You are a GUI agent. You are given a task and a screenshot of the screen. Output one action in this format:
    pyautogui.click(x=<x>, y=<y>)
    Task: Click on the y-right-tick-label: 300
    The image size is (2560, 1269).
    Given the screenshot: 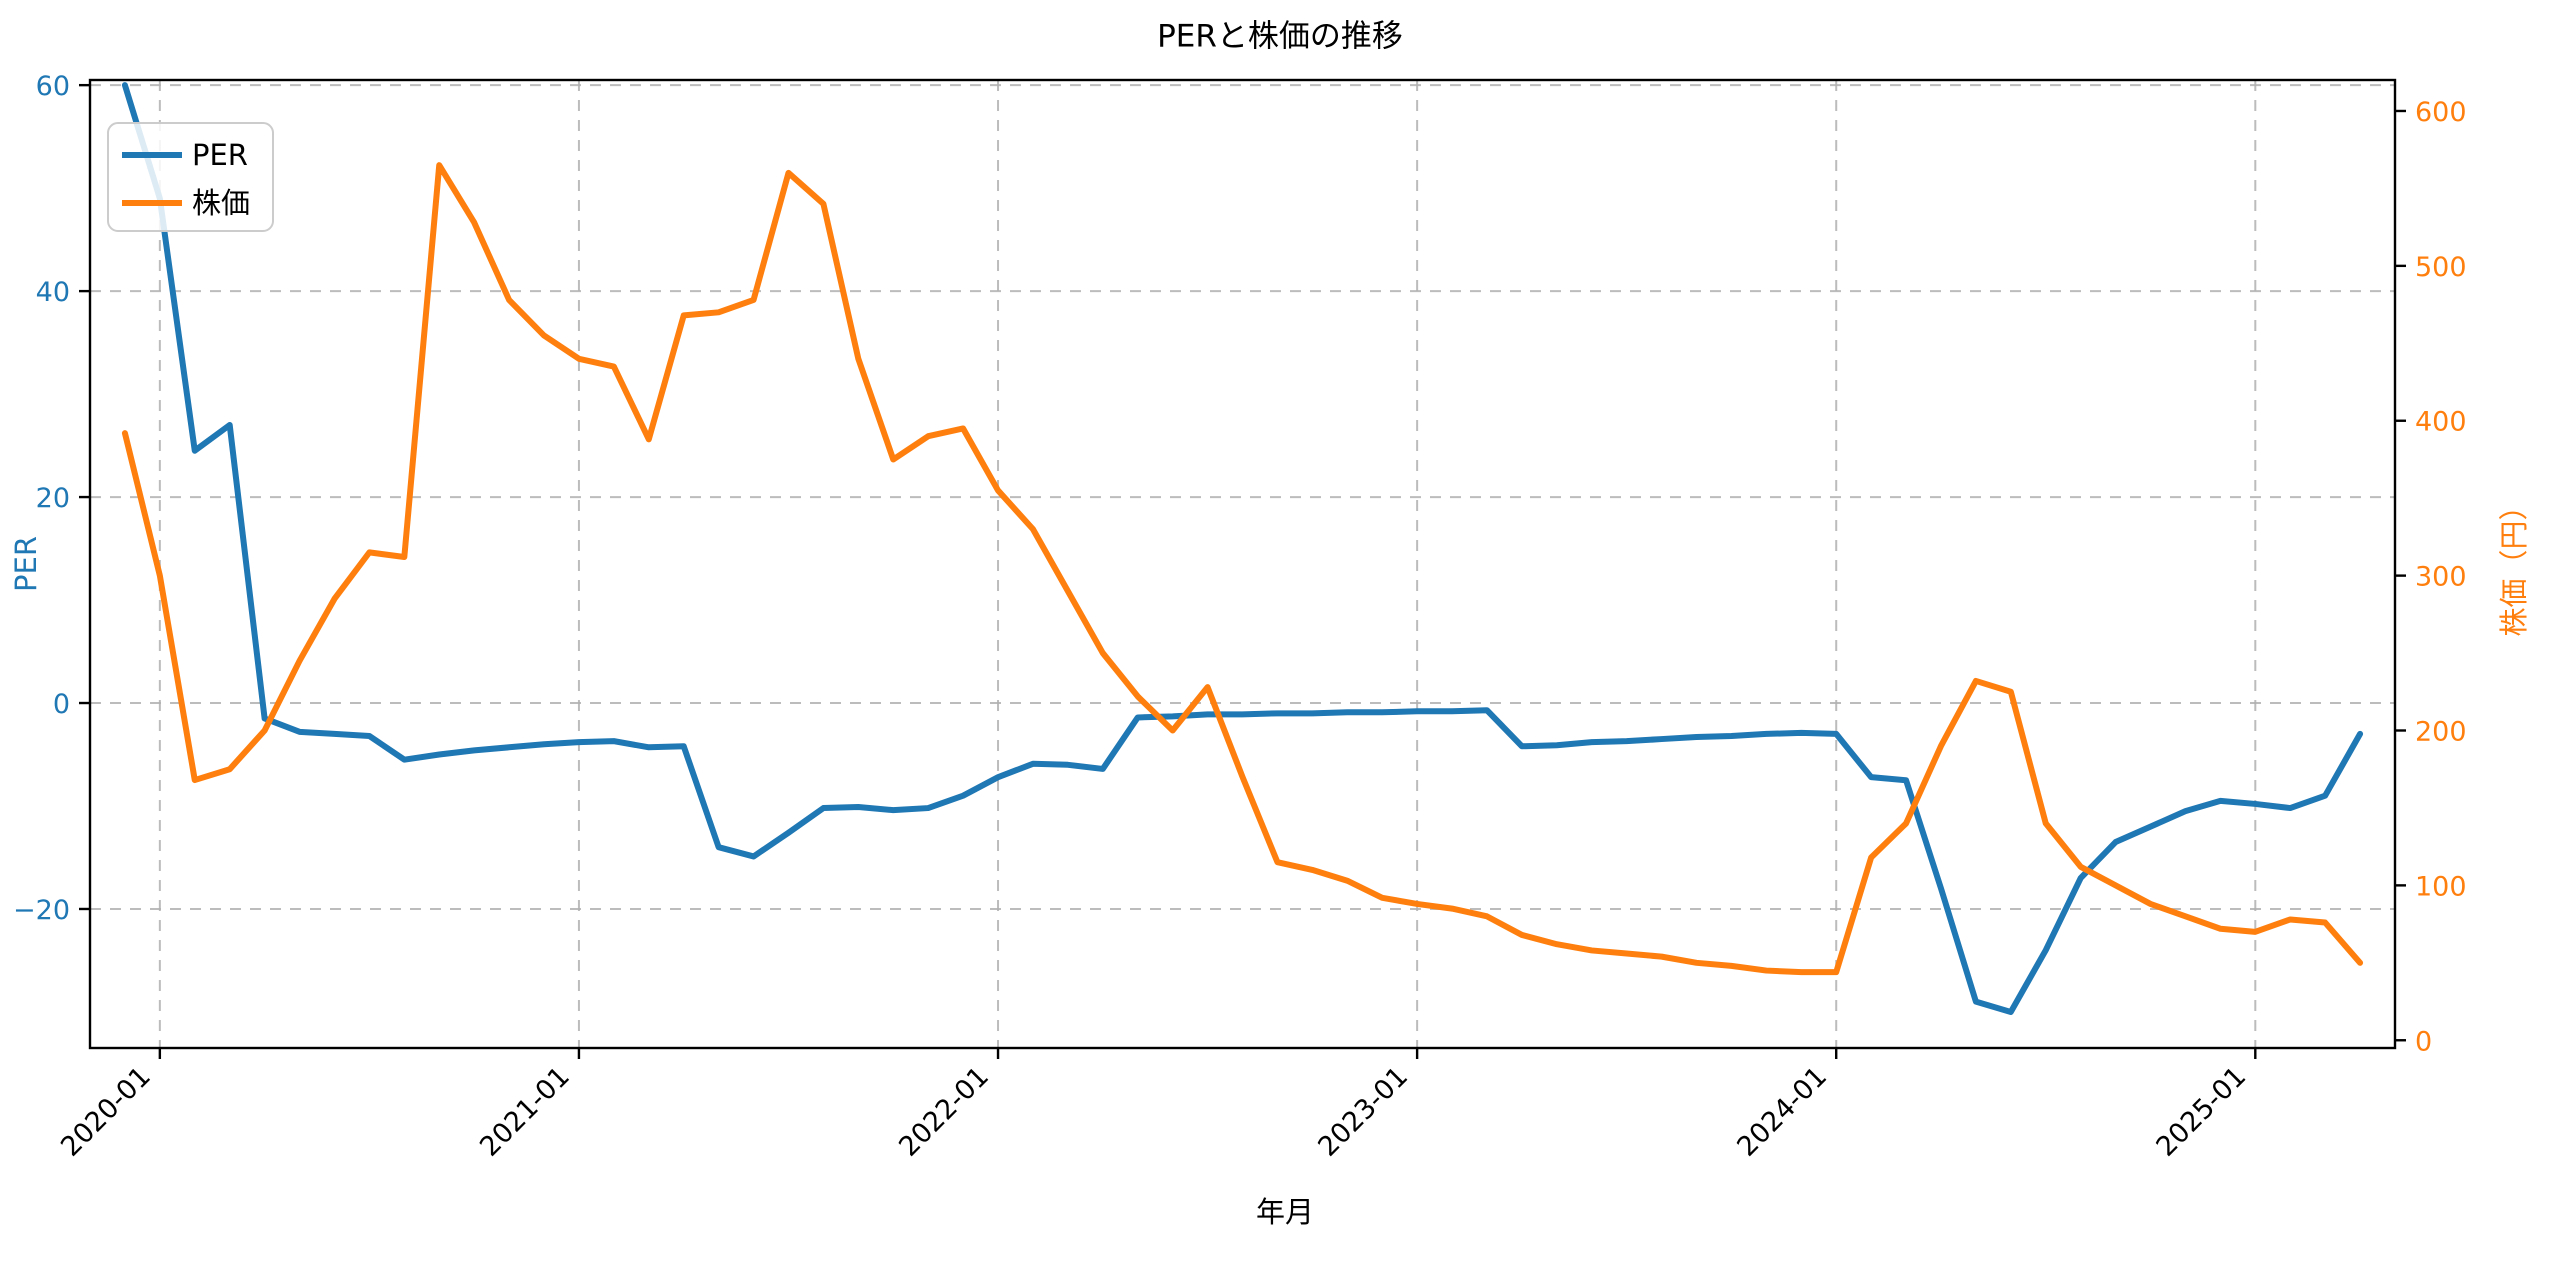 What is the action you would take?
    pyautogui.click(x=2441, y=577)
    